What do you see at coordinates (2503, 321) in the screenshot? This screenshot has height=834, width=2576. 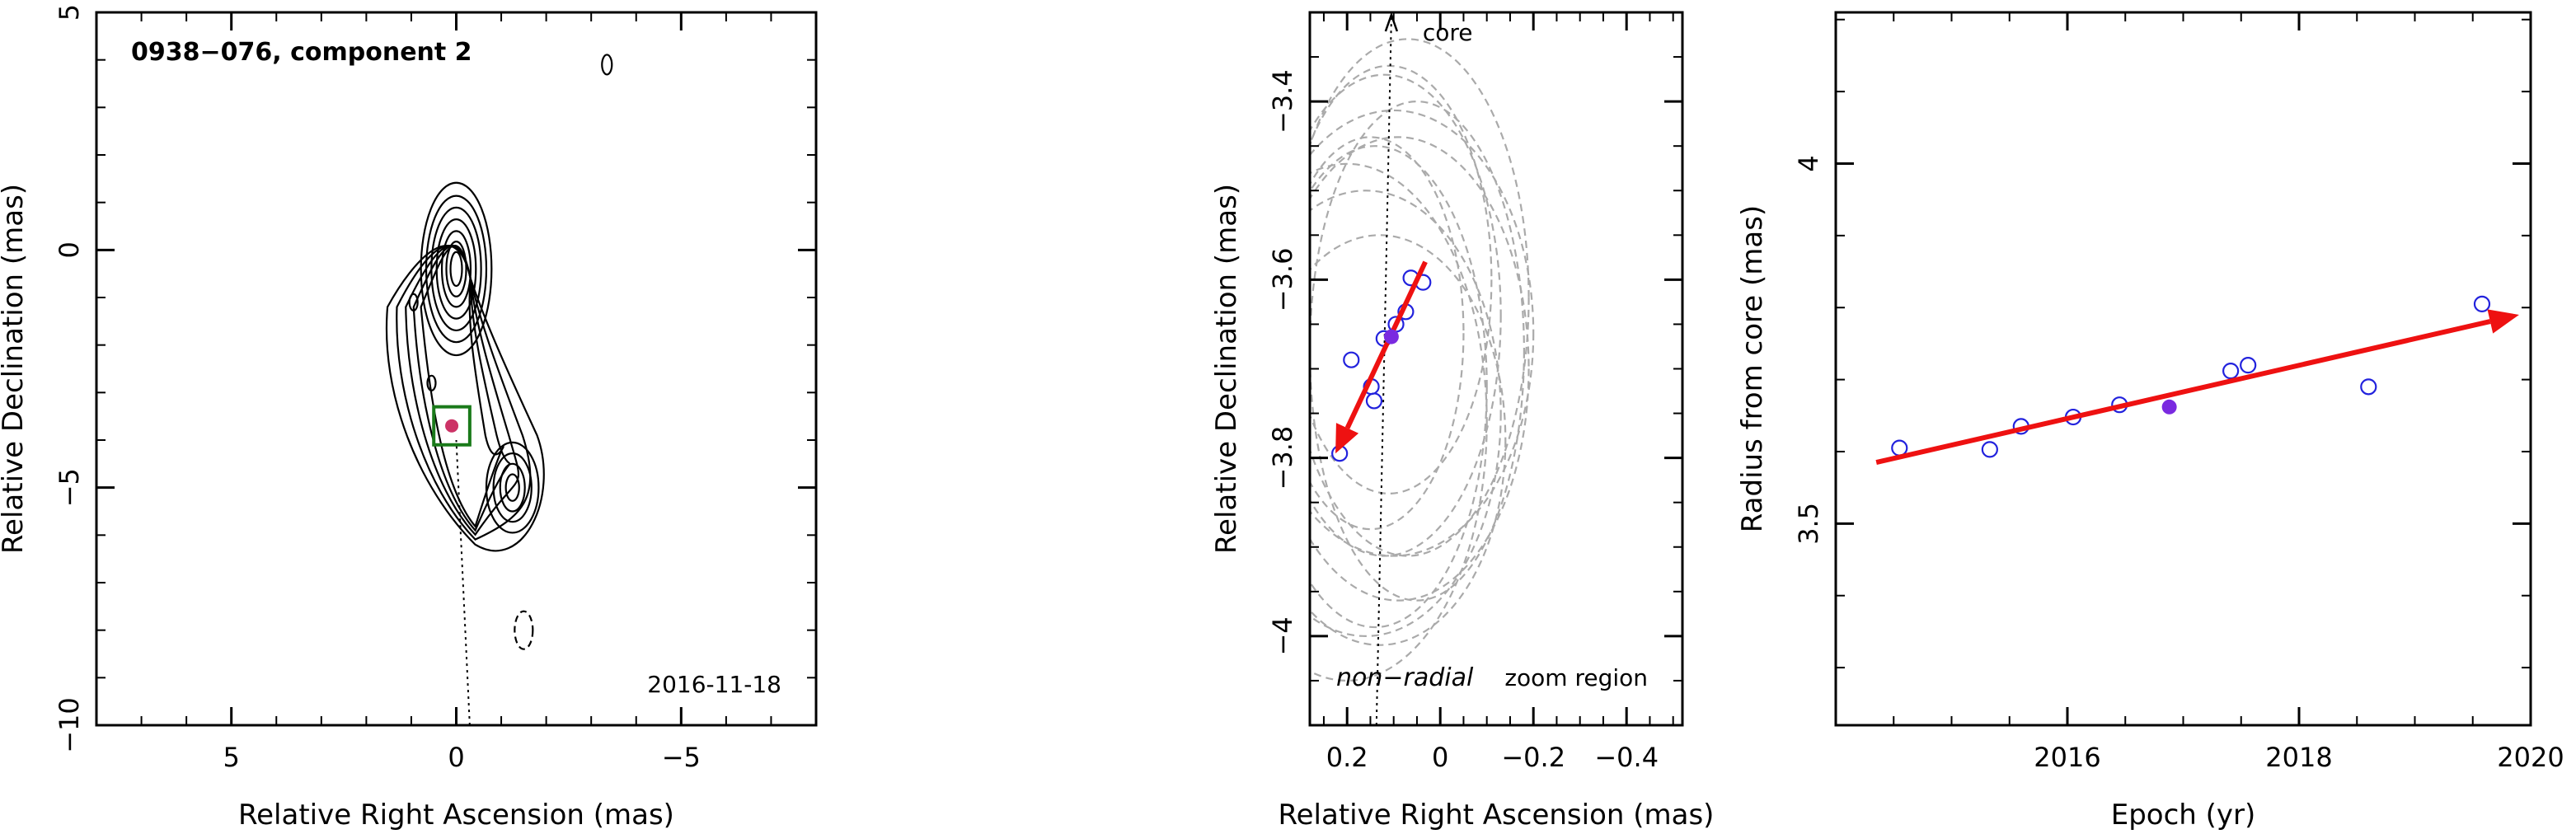 I see `trend-vector-head` at bounding box center [2503, 321].